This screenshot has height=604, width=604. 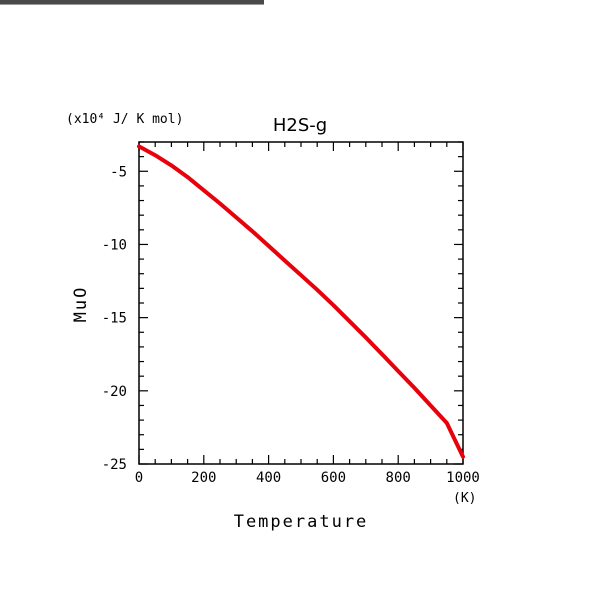 I want to click on x-tick-label: 1000, so click(x=463, y=478).